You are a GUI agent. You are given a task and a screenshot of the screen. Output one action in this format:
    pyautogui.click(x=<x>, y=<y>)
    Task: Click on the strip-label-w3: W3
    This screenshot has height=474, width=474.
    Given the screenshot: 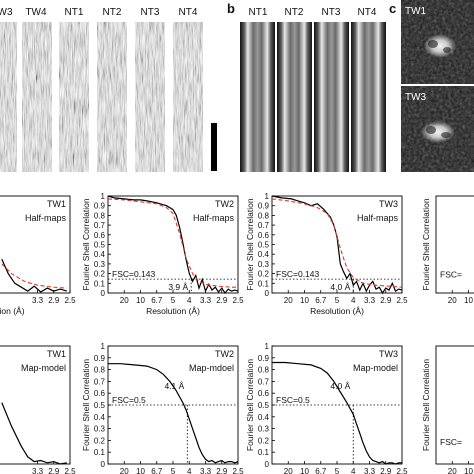 What is the action you would take?
    pyautogui.click(x=6, y=12)
    